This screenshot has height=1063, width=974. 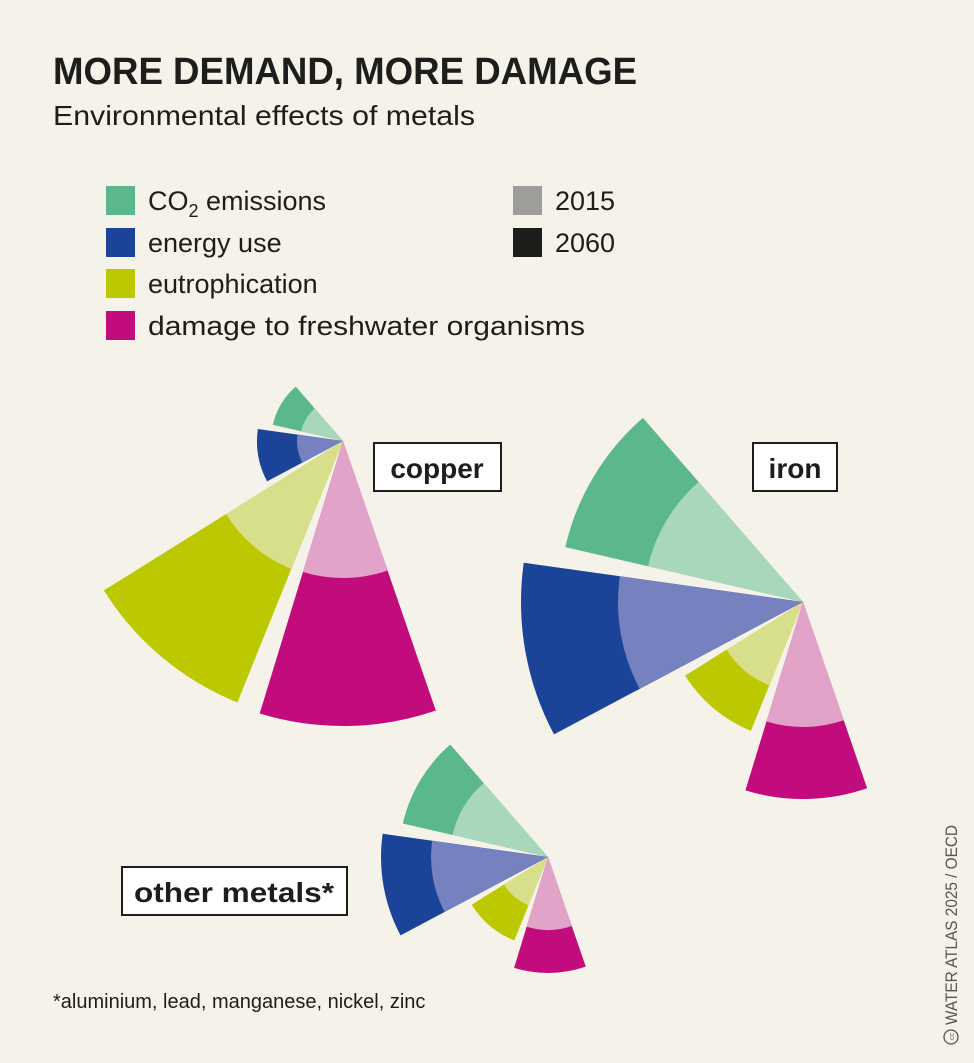 What do you see at coordinates (322, 424) in the screenshot?
I see `sector-copper-co2-2015` at bounding box center [322, 424].